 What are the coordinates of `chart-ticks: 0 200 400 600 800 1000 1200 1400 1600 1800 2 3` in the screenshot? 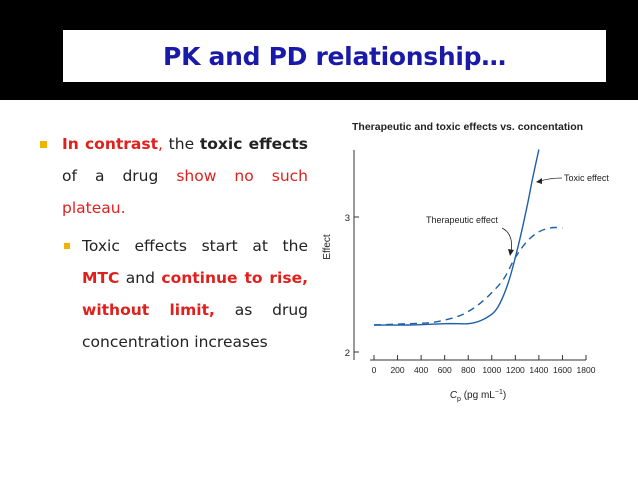 It's located at (470, 294).